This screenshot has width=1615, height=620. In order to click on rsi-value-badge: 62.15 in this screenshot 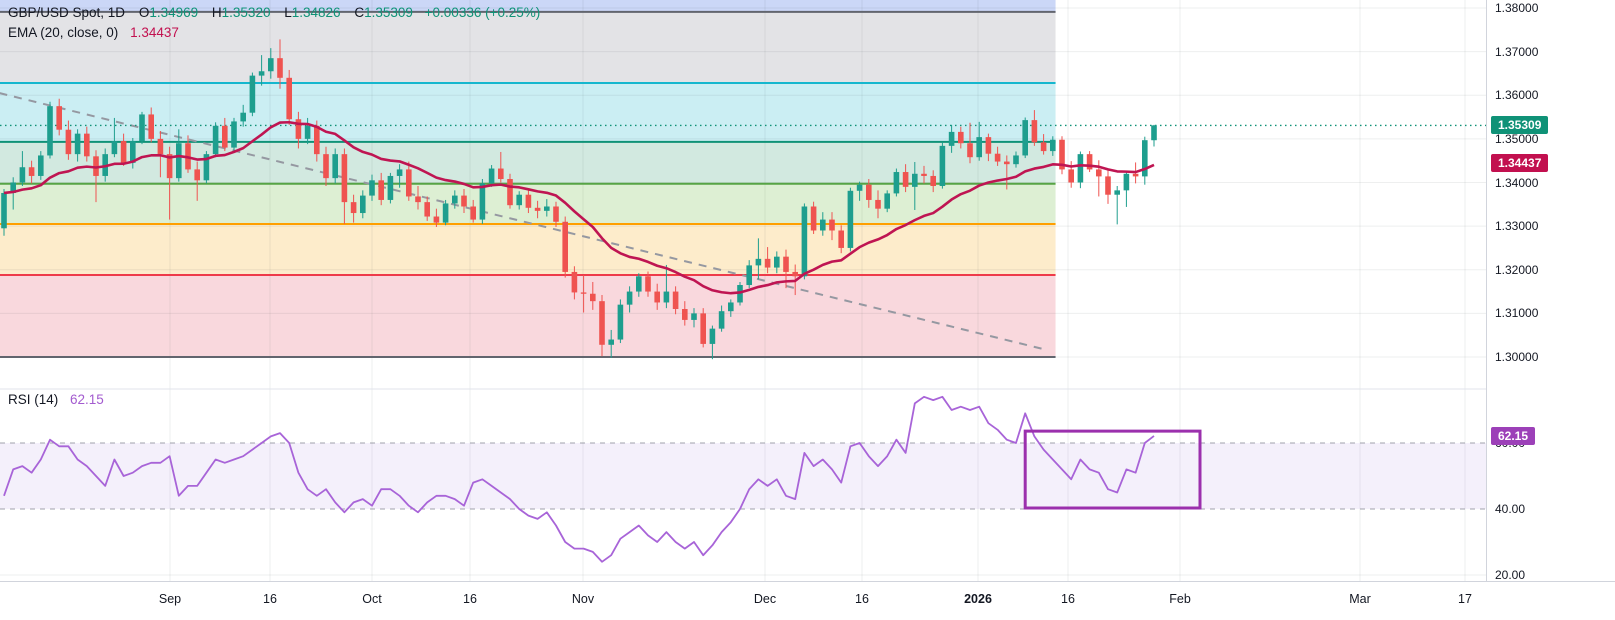, I will do `click(1513, 435)`.